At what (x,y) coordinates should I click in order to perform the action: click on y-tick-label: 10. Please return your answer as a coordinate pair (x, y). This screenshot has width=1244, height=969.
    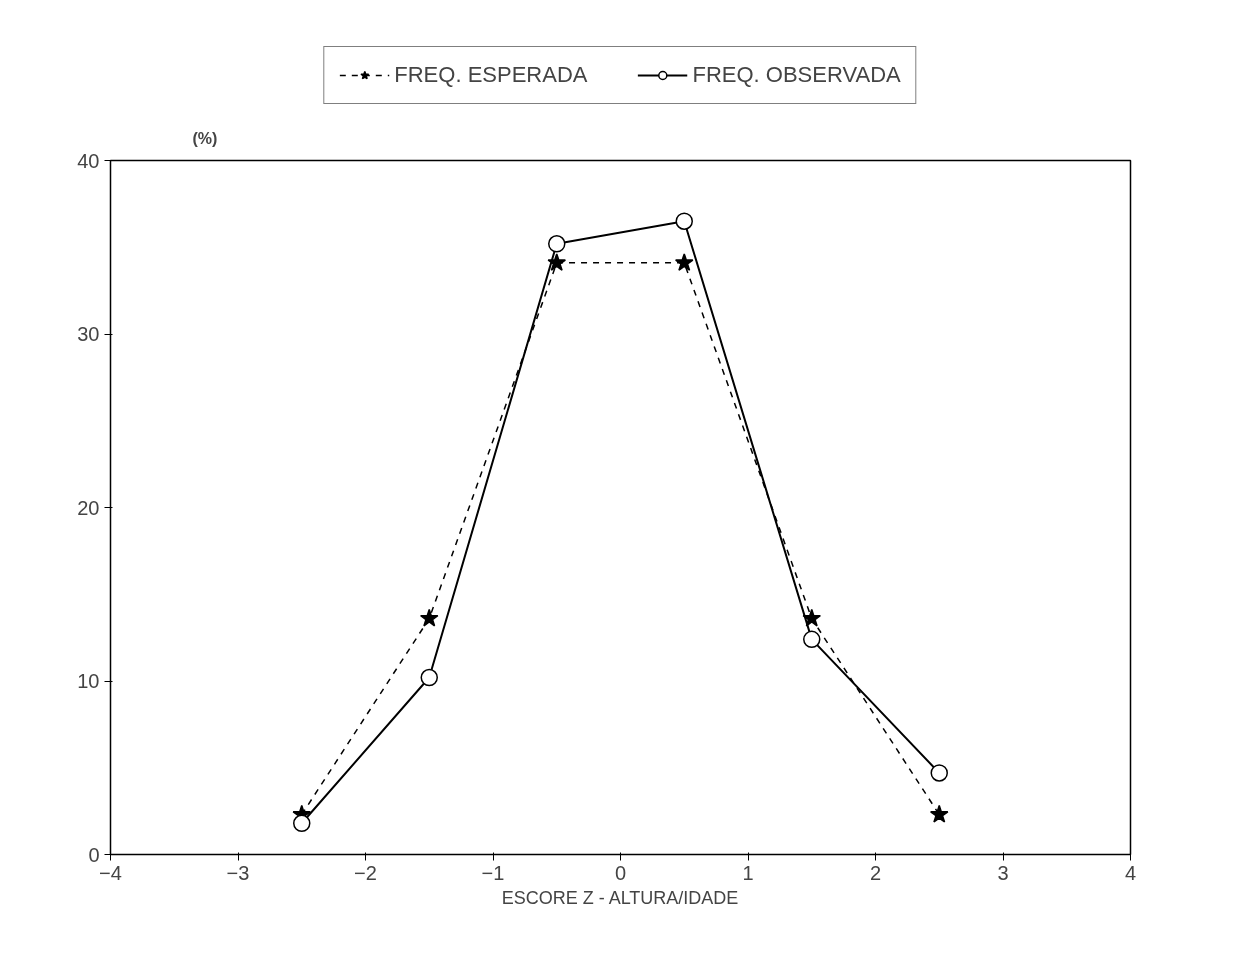
    Looking at the image, I should click on (88, 681).